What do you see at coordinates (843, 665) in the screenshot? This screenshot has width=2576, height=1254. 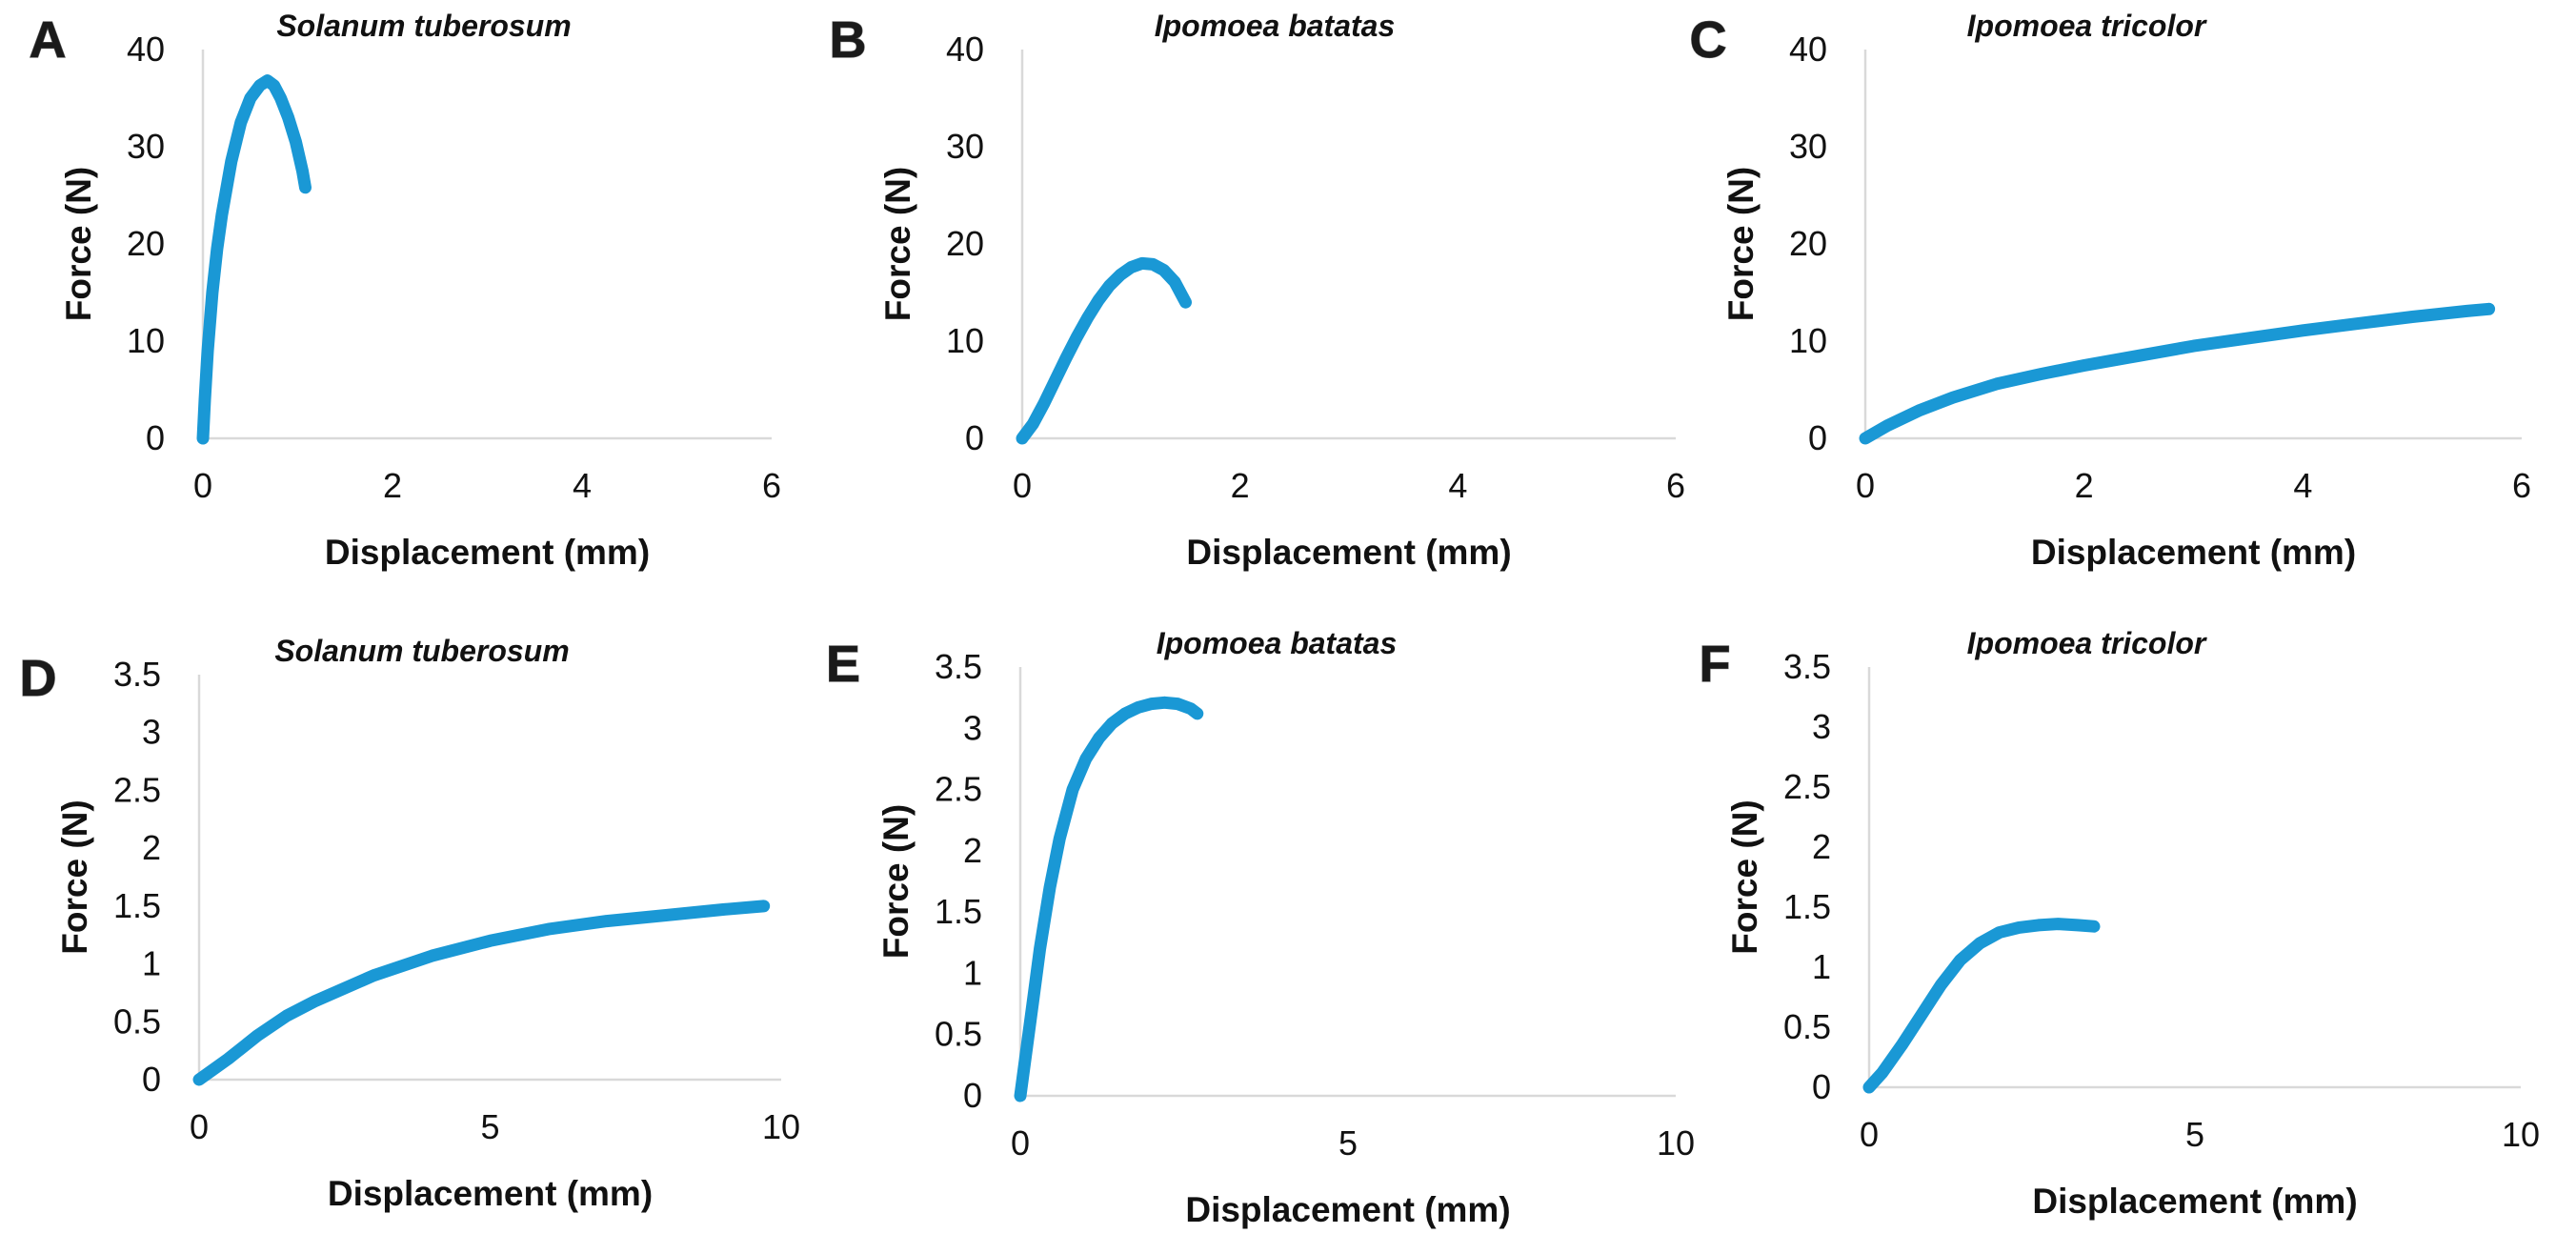 I see `panel-letter: E` at bounding box center [843, 665].